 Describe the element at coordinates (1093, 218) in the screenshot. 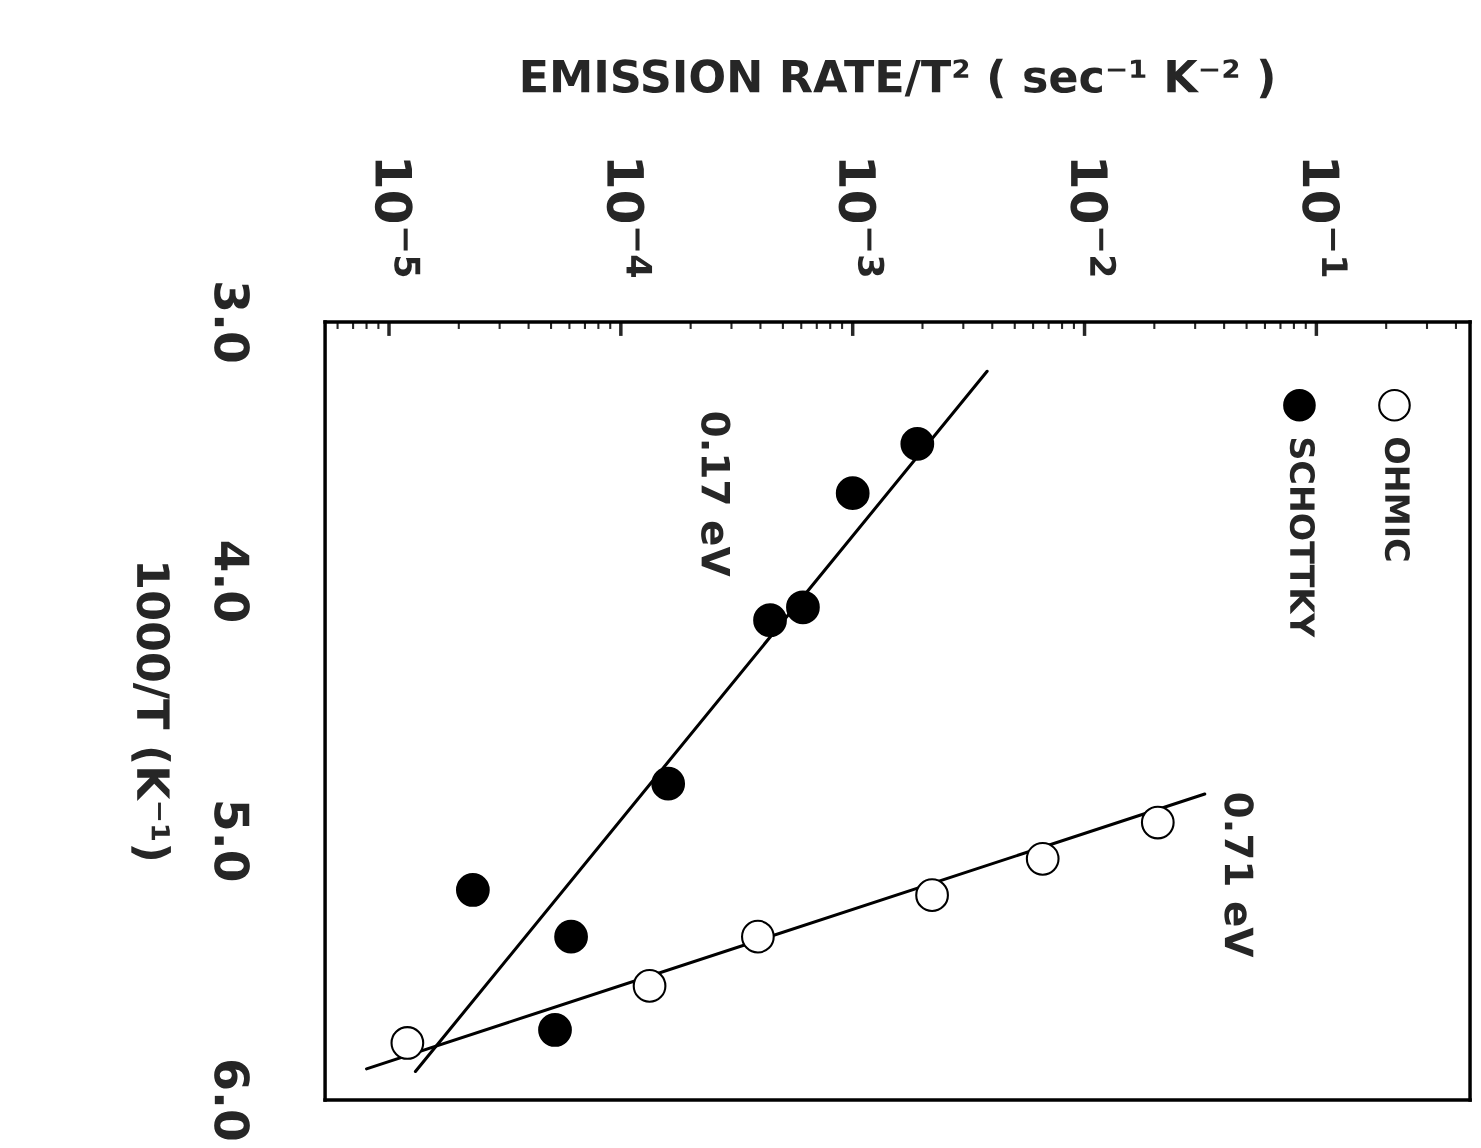

I see `x-tick-label: 10$^{−2}$` at that location.